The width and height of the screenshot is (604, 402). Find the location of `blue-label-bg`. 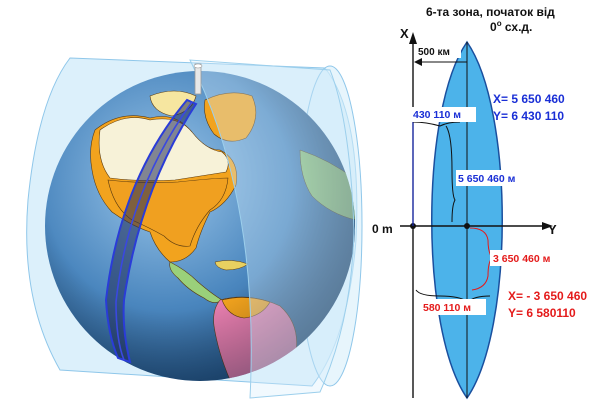

blue-label-bg is located at coordinates (443, 114).